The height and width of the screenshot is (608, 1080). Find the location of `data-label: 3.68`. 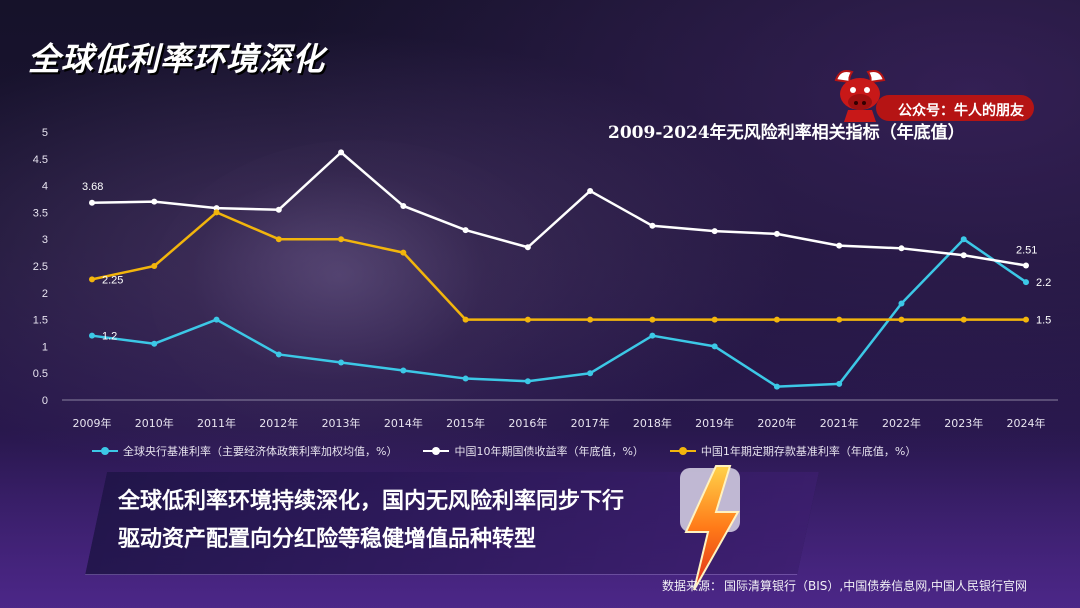

data-label: 3.68 is located at coordinates (92, 187).